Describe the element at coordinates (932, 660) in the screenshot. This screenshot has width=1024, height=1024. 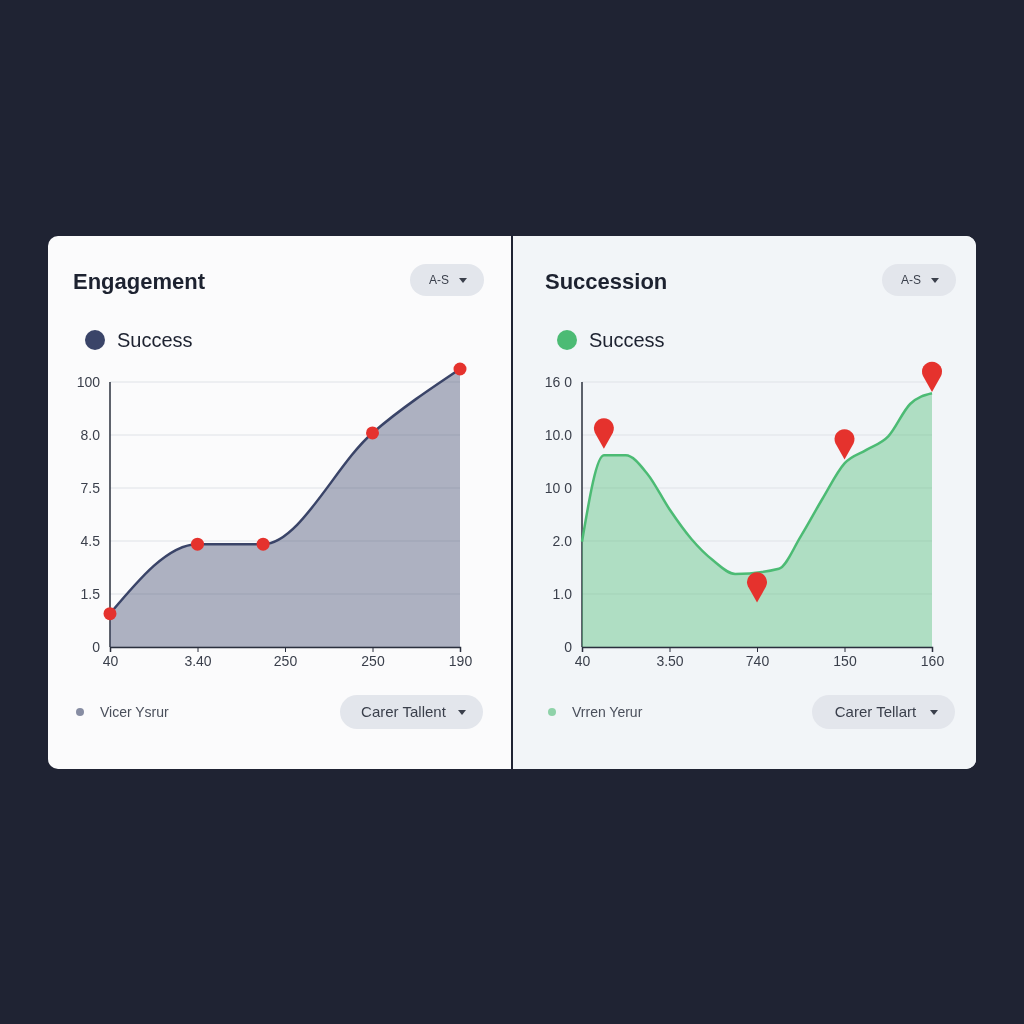
I see `x-tick-label: 160` at that location.